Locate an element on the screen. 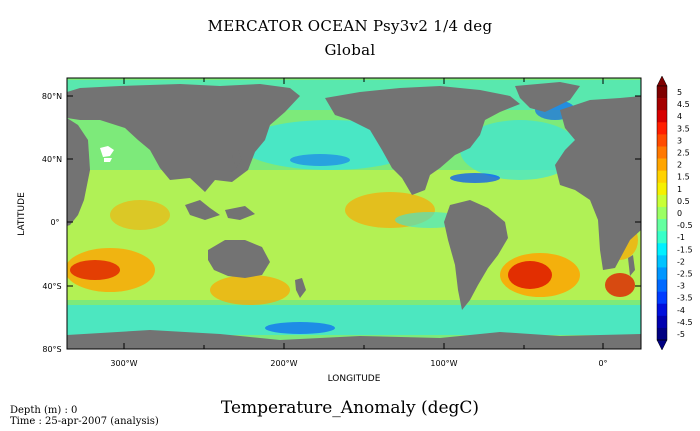 This screenshot has height=431, width=700. colorbar-label: 4 is located at coordinates (679, 116).